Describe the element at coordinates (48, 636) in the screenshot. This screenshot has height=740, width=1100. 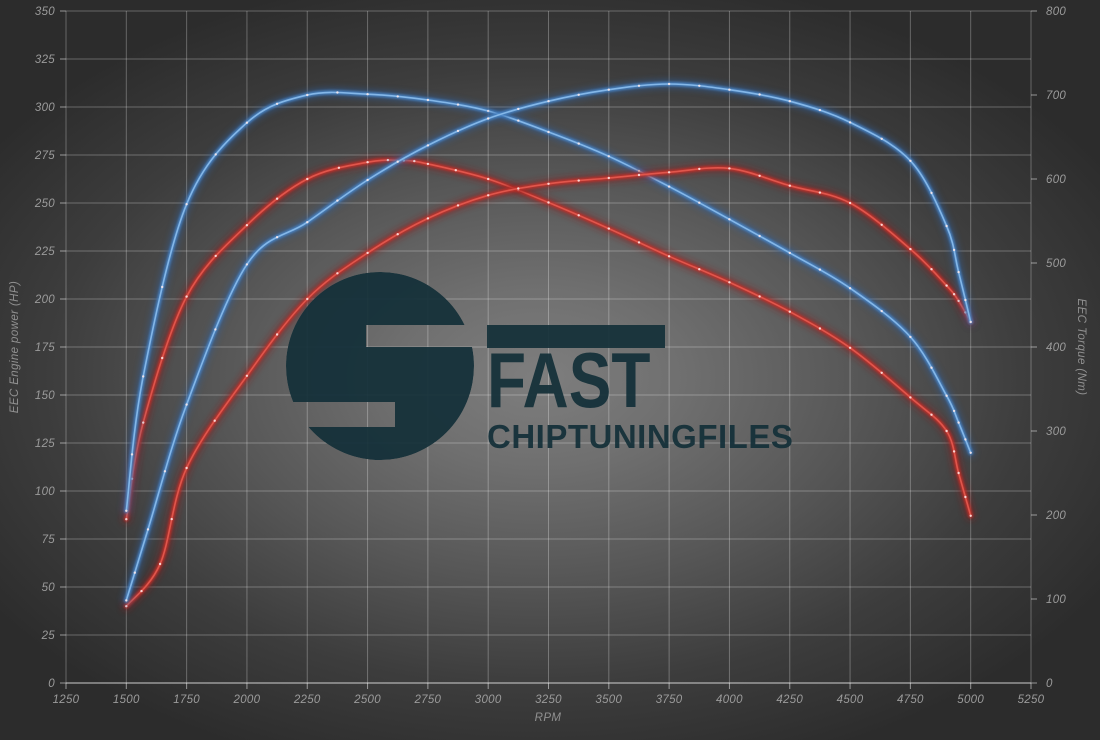
I see `svg-text: 25` at that location.